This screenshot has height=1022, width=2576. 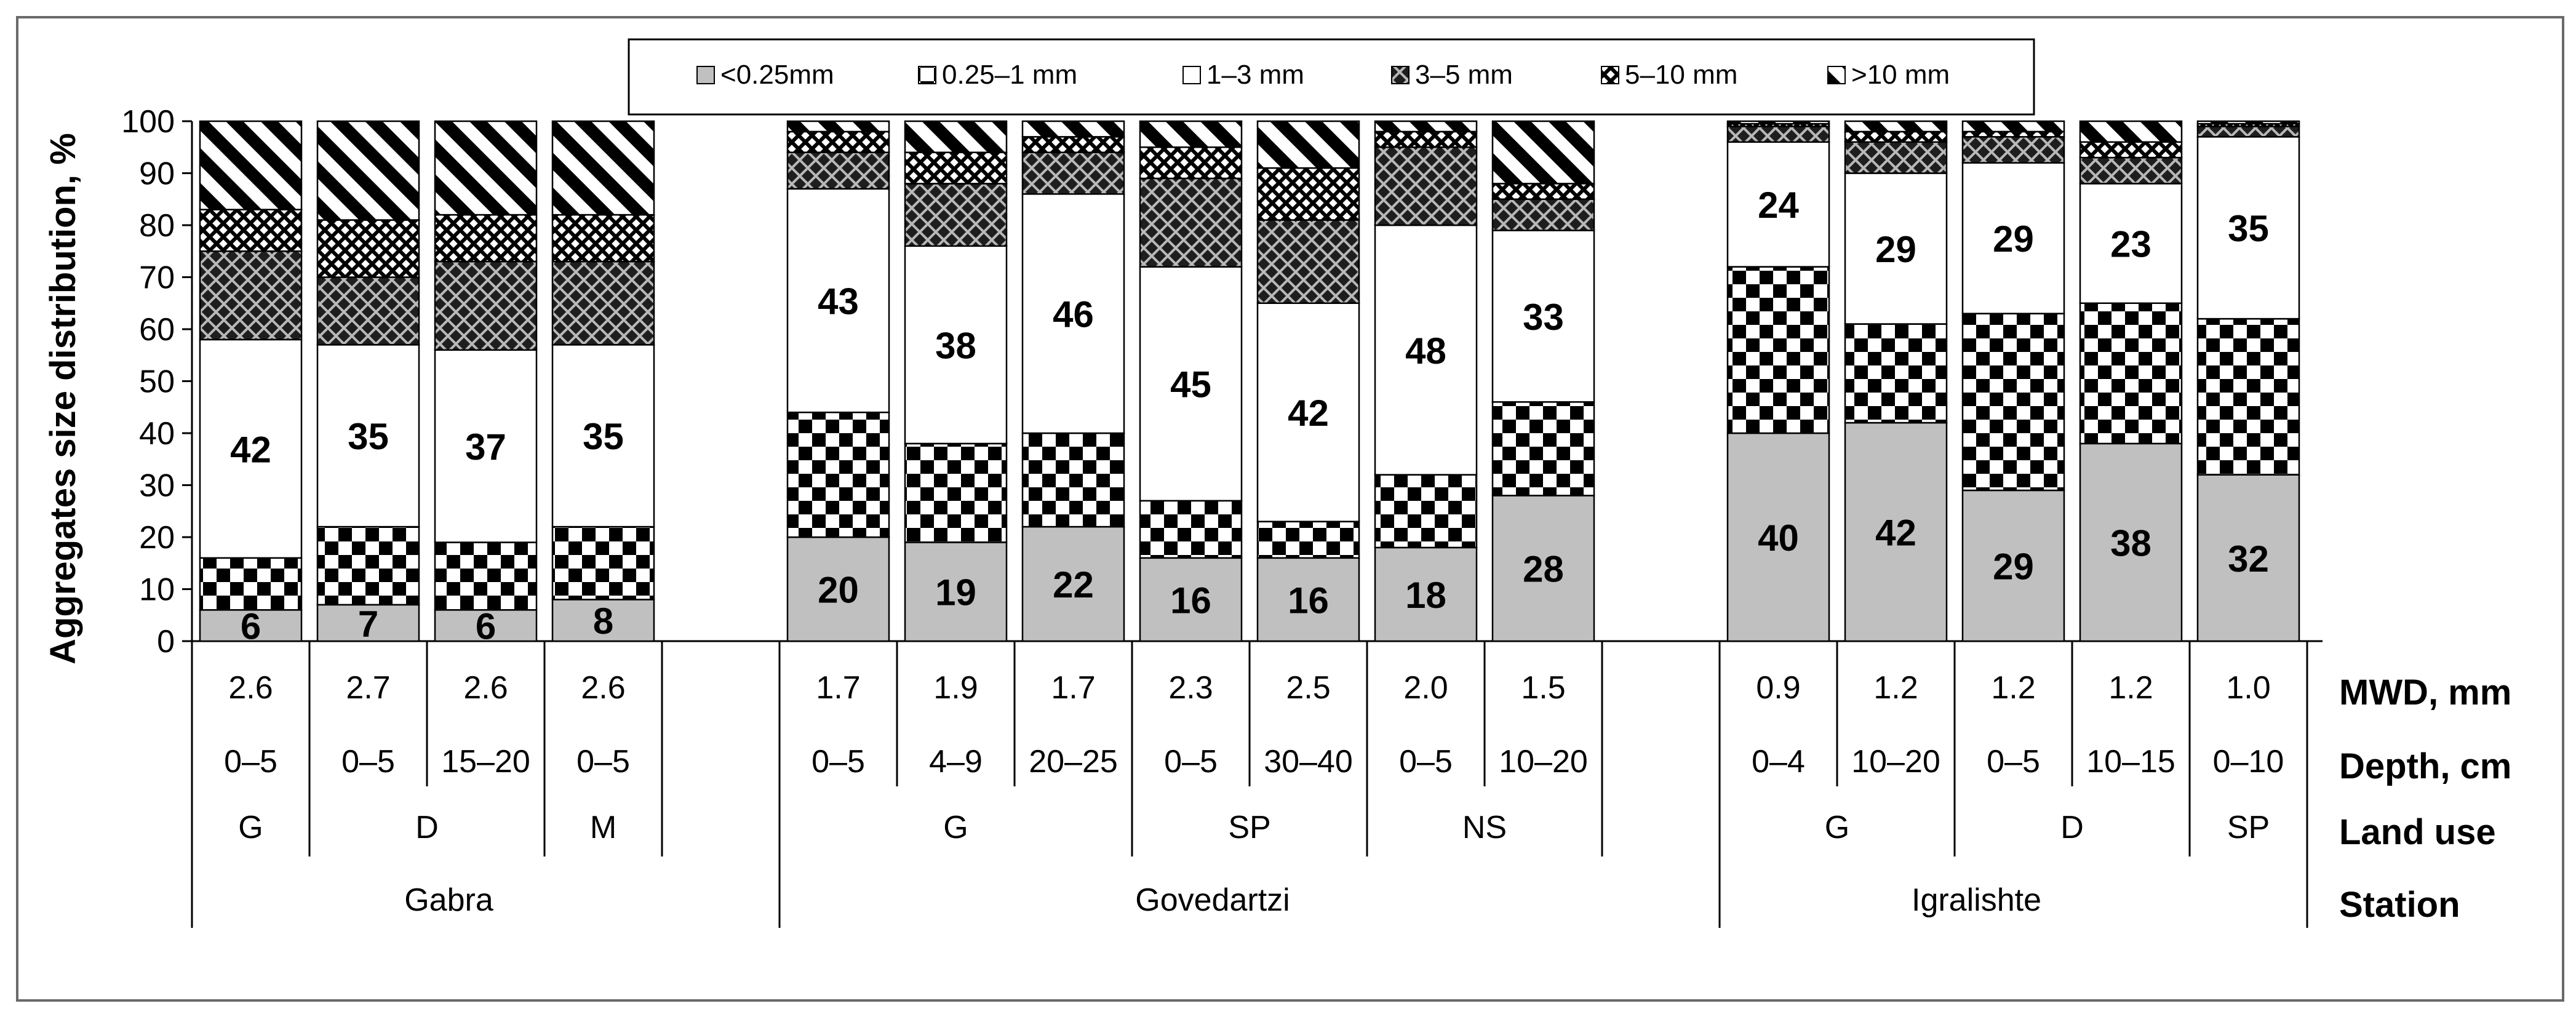 I want to click on data-label-lt-0-25mm: 38, so click(x=2130, y=543).